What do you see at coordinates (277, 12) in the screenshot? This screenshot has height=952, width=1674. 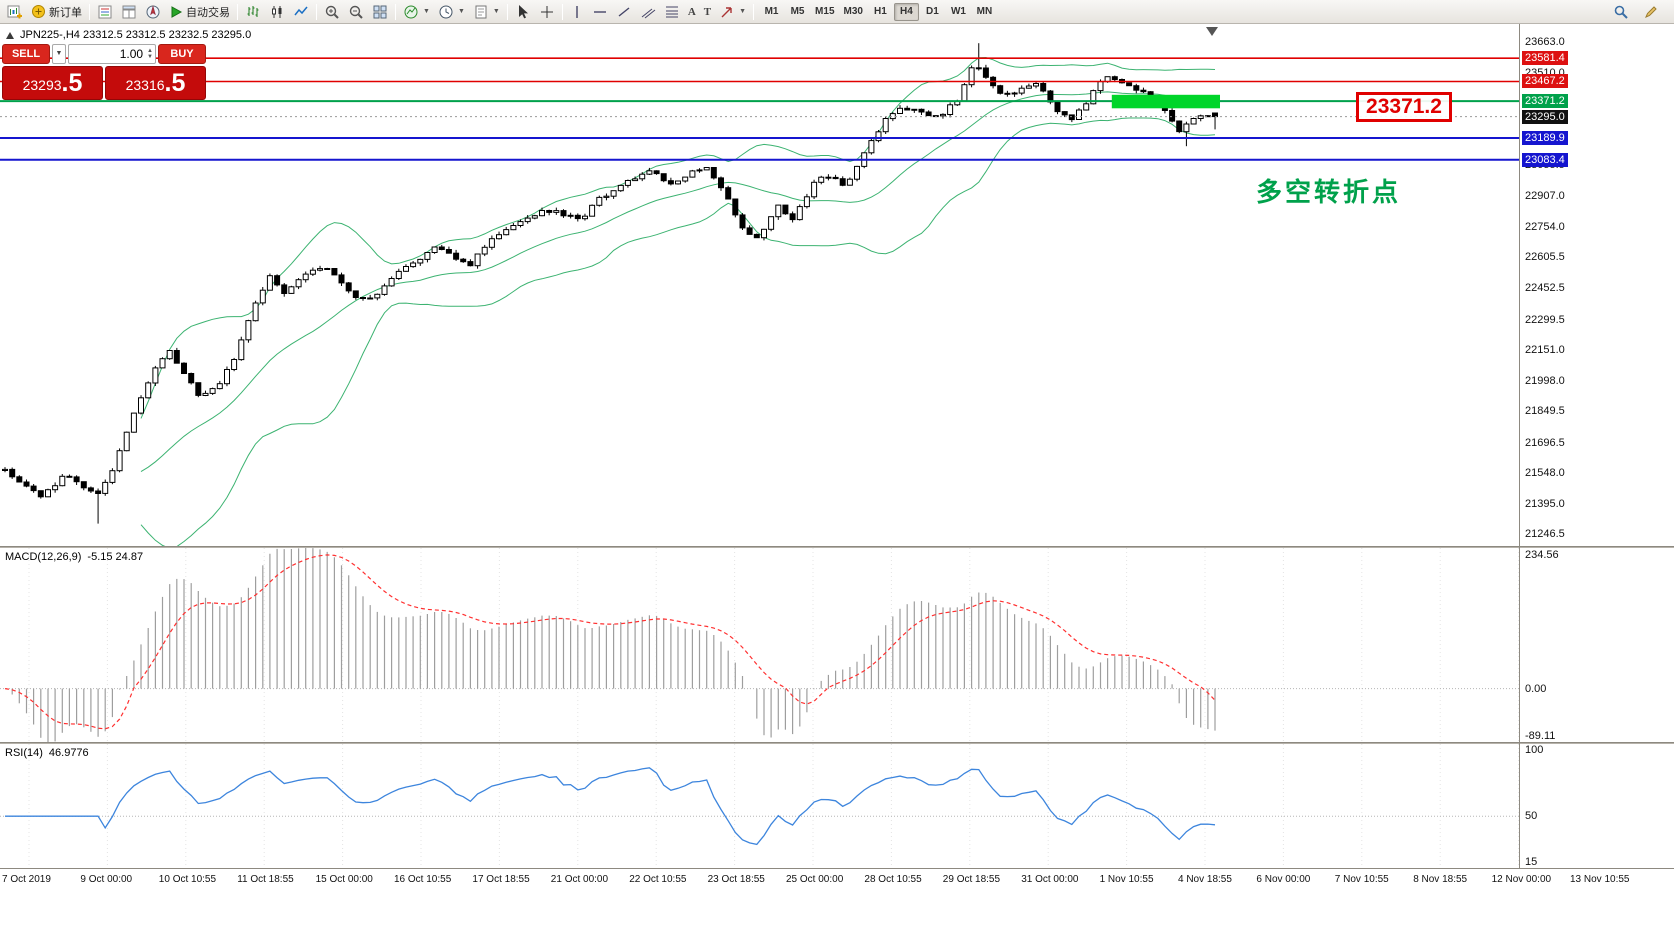 I see `candlestick-chart-button` at bounding box center [277, 12].